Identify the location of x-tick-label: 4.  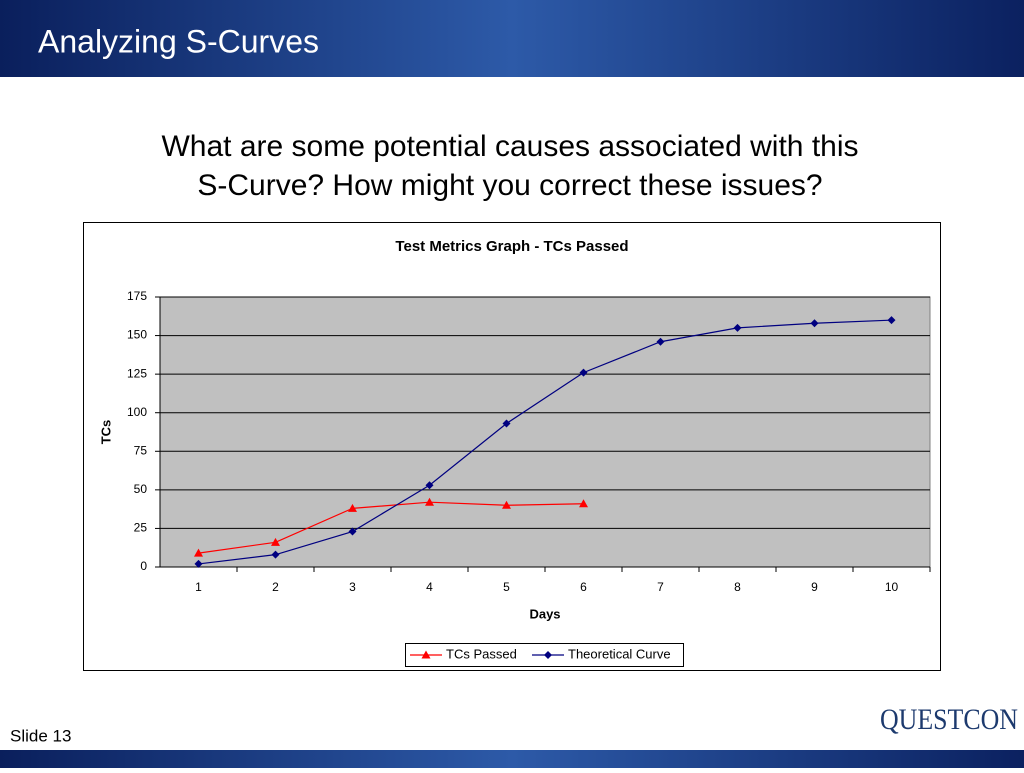
(429, 587).